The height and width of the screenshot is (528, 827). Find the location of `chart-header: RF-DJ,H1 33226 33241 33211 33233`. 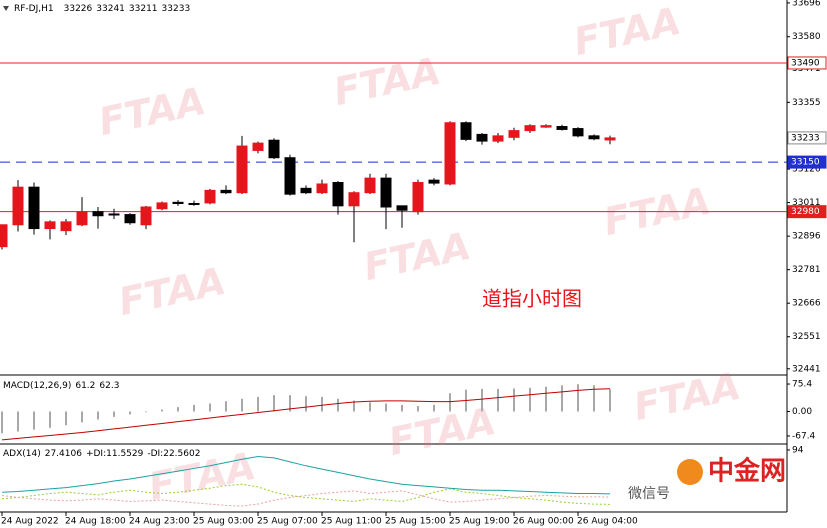

chart-header: RF-DJ,H1 33226 33241 33211 33233 is located at coordinates (102, 9).